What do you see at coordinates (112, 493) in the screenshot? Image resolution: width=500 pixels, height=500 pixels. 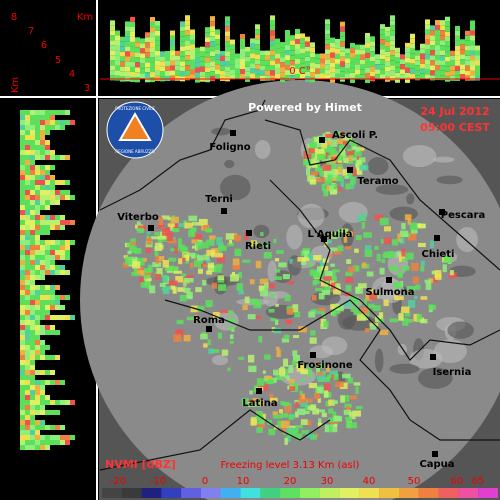 I see `colorbar-cell` at bounding box center [112, 493].